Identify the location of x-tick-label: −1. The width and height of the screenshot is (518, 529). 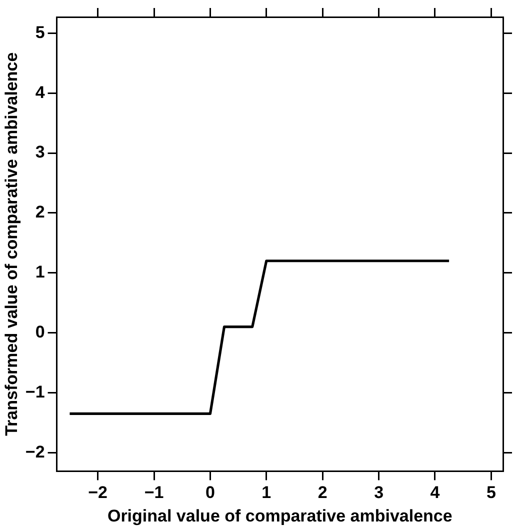
(154, 492).